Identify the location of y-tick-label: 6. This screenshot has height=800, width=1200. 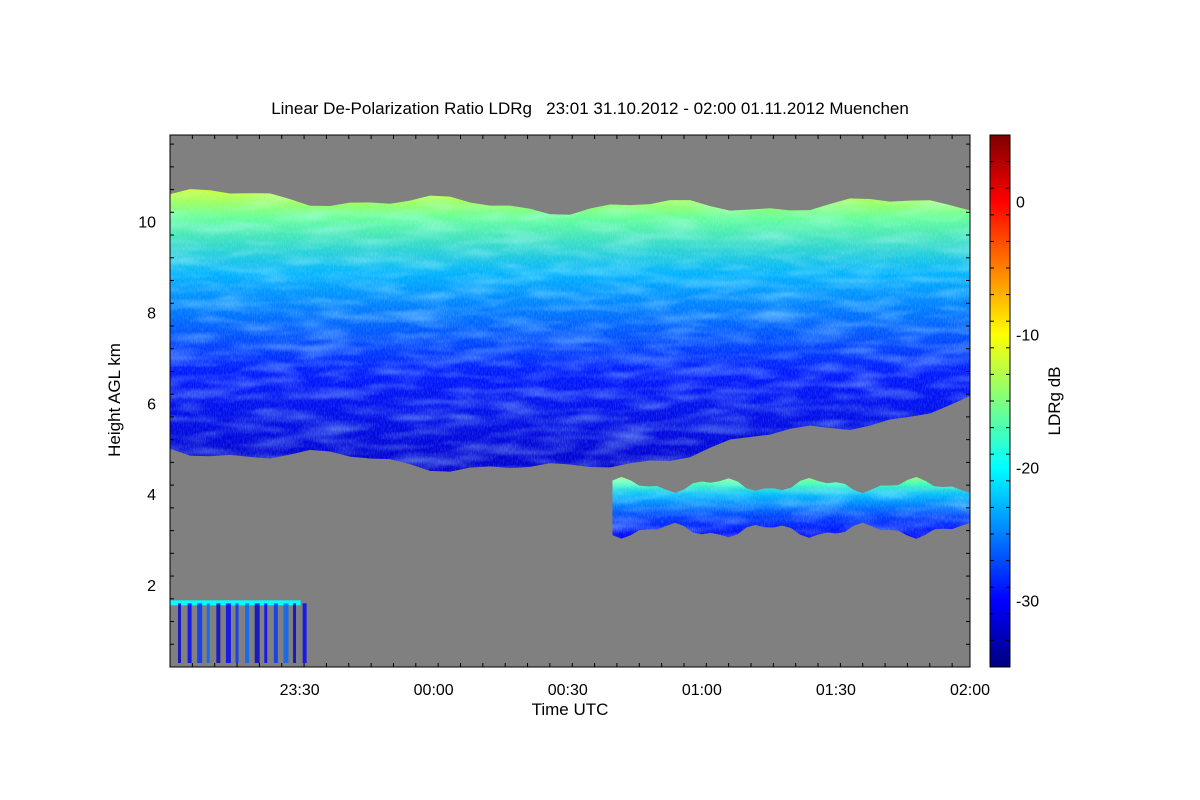
(151, 404).